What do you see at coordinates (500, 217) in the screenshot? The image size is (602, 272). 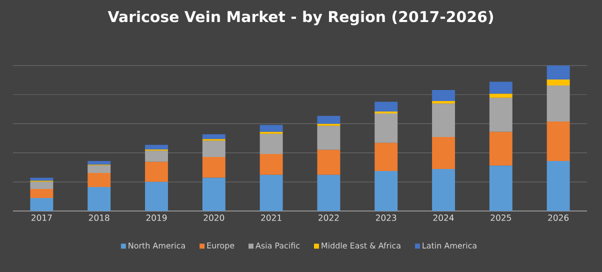 I see `x-tick-label: 2025` at bounding box center [500, 217].